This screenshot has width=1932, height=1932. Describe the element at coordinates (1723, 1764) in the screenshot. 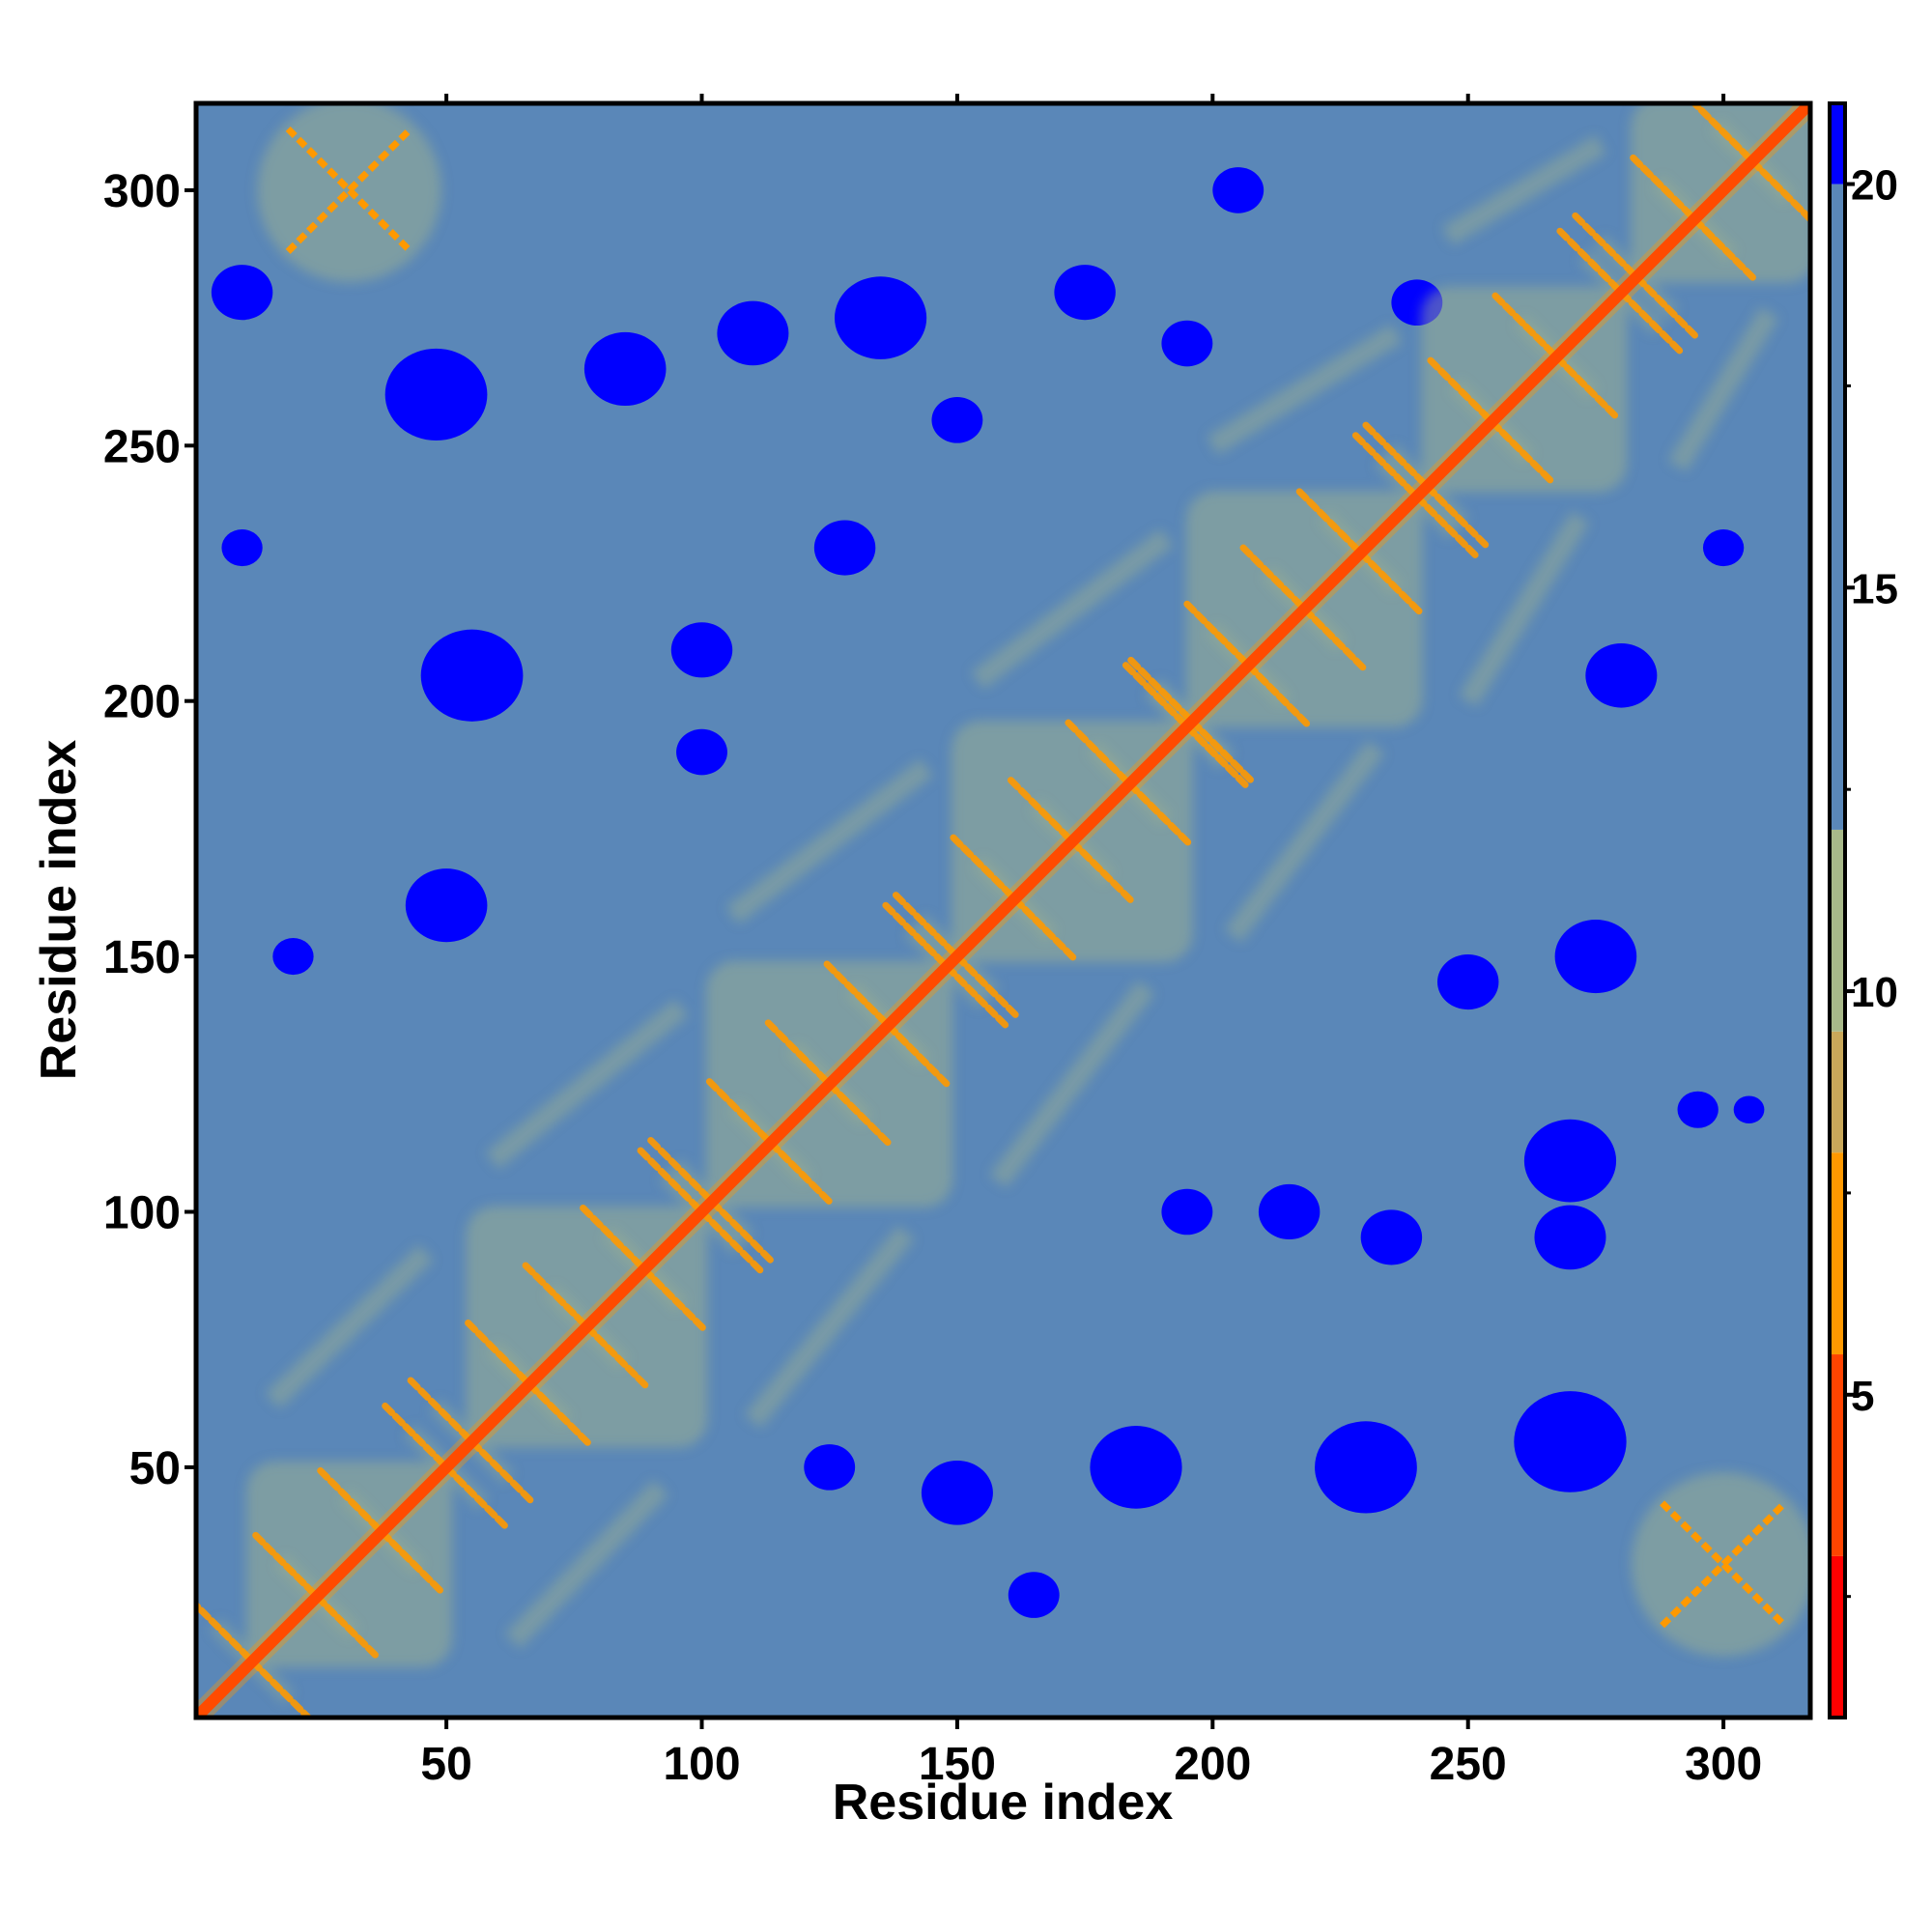

I see `x-tick-label: 300` at that location.